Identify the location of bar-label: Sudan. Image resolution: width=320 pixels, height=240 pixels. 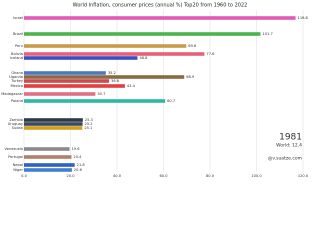
(17, 128).